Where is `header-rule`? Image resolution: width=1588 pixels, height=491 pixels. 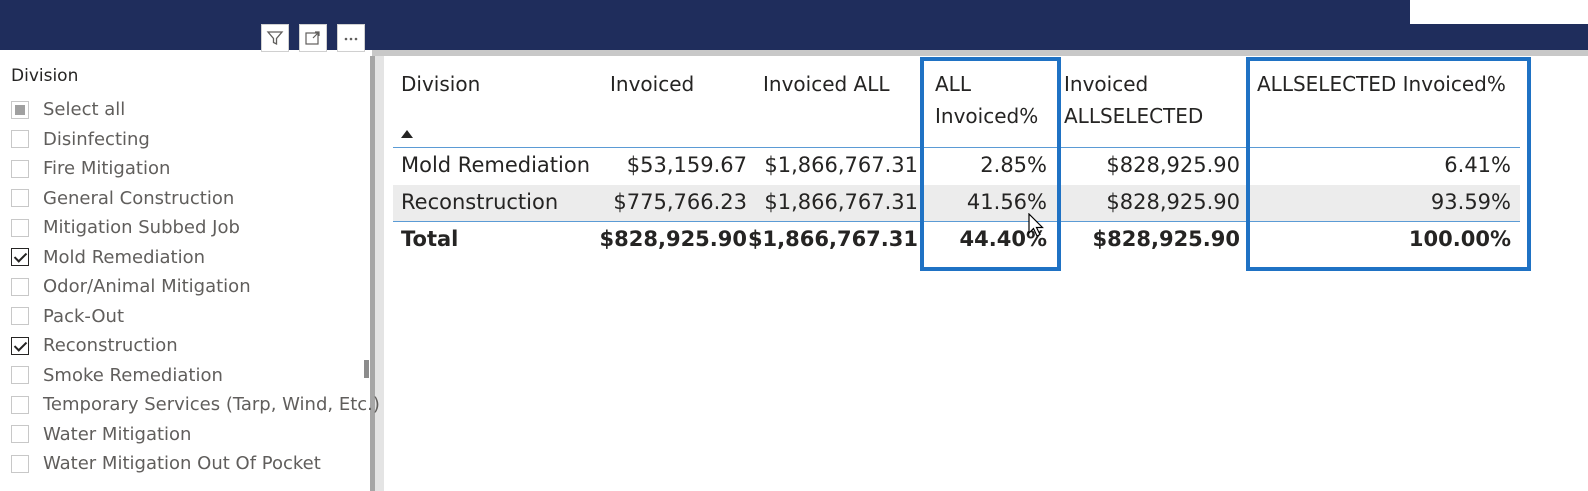
header-rule is located at coordinates (956, 147).